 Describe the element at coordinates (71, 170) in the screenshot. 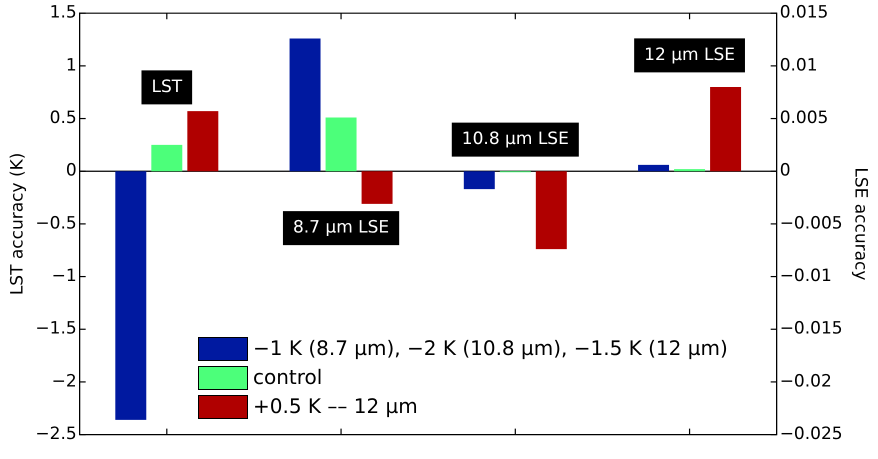

I see `y-tick-label: 0` at that location.